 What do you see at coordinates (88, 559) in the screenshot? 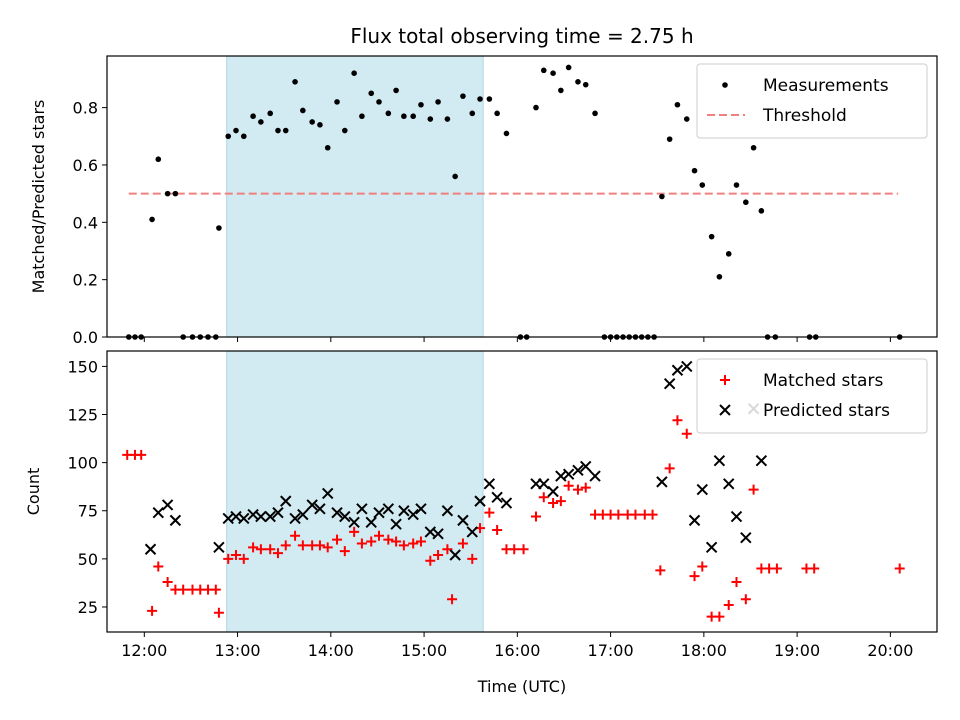
I see `y-tick-label: 50` at bounding box center [88, 559].